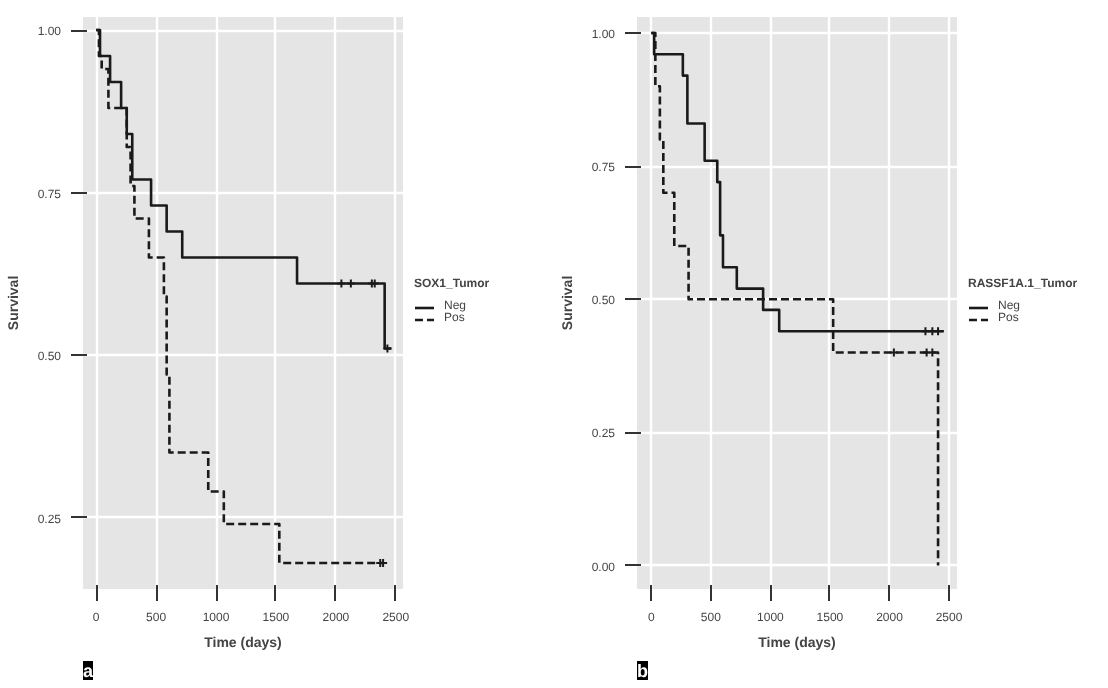  Describe the element at coordinates (89, 671) in the screenshot. I see `text: a` at that location.